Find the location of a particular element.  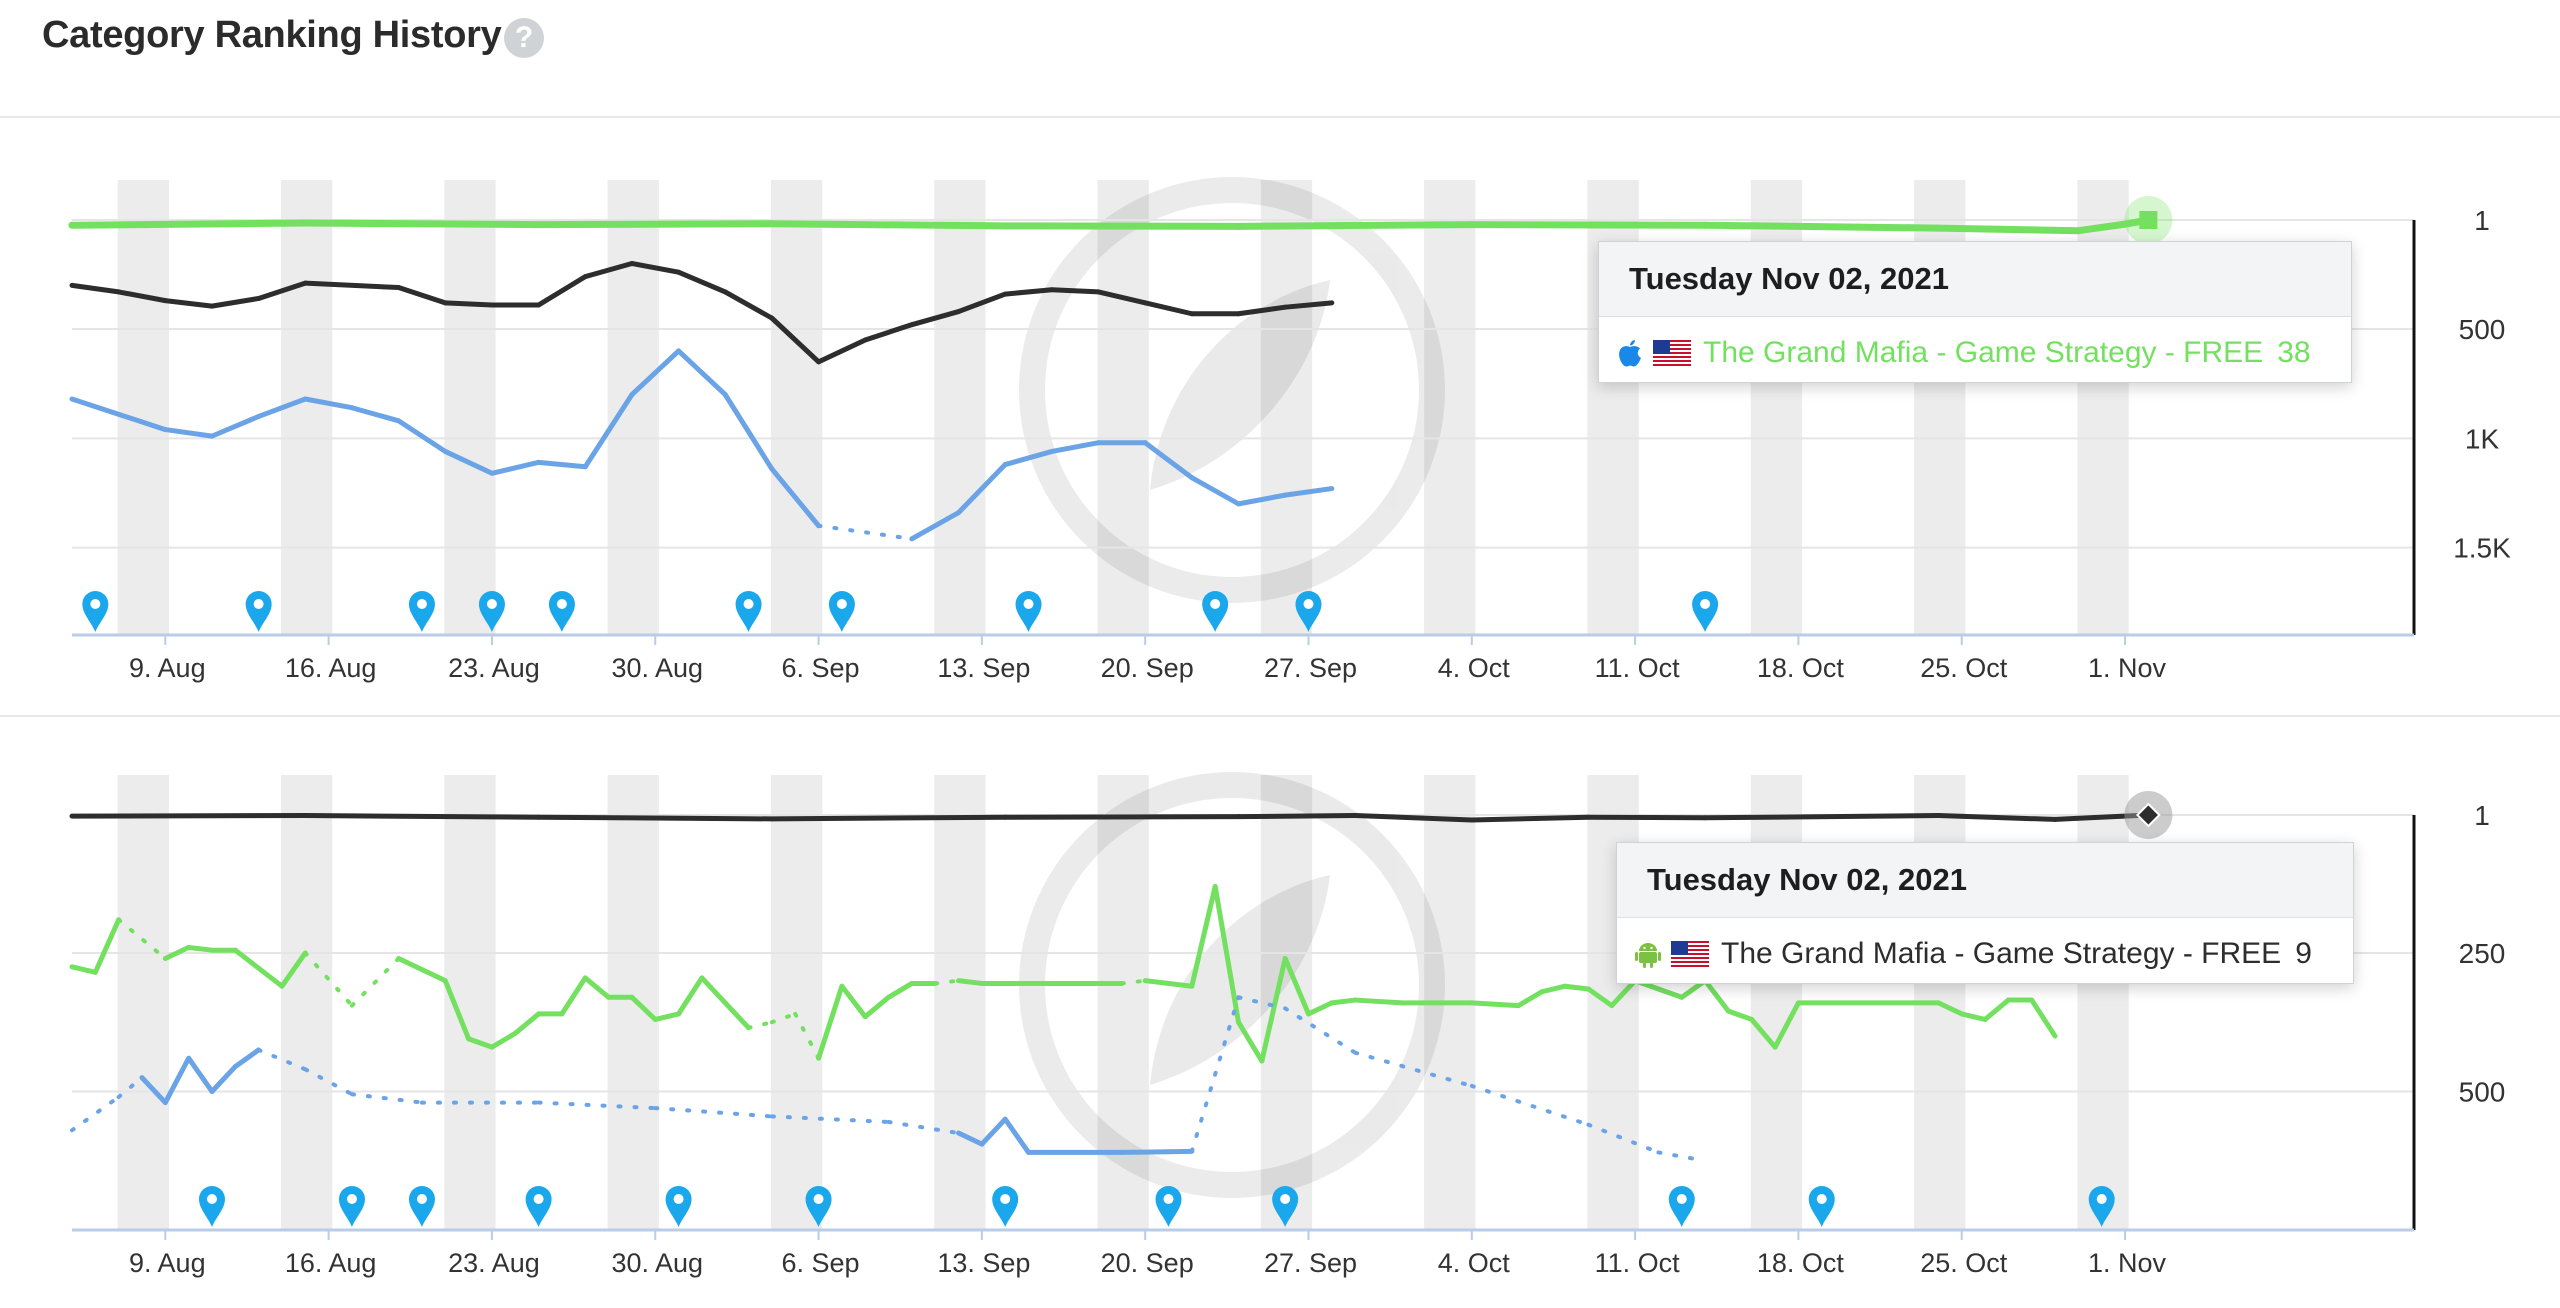

x-tick-label: 23. Aug is located at coordinates (494, 1263).